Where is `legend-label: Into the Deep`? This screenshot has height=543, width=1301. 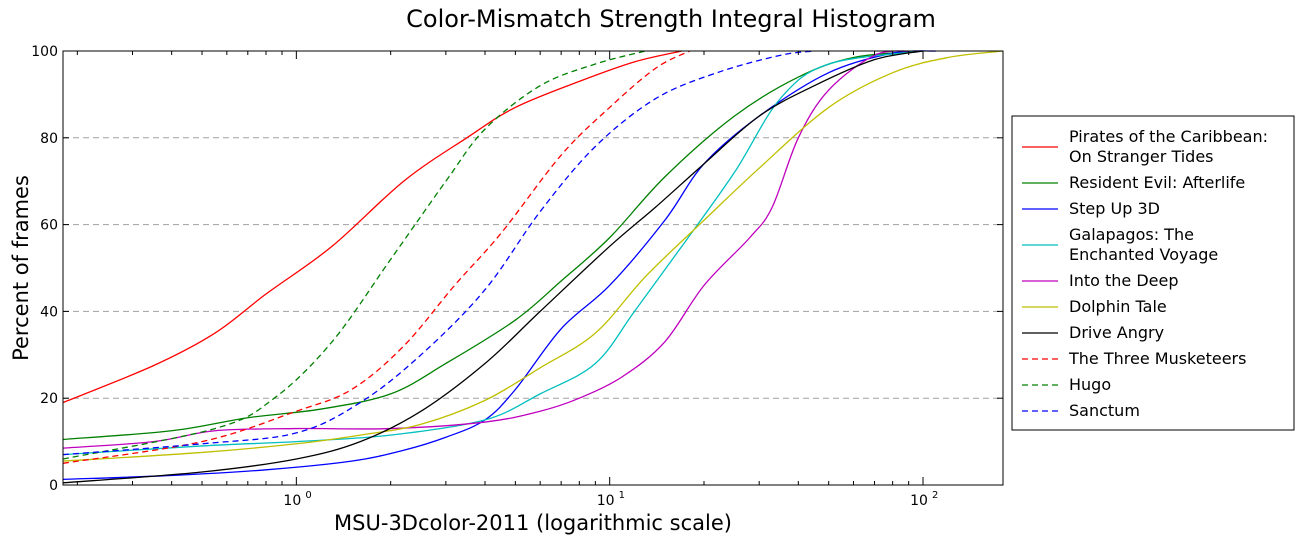
legend-label: Into the Deep is located at coordinates (1124, 280).